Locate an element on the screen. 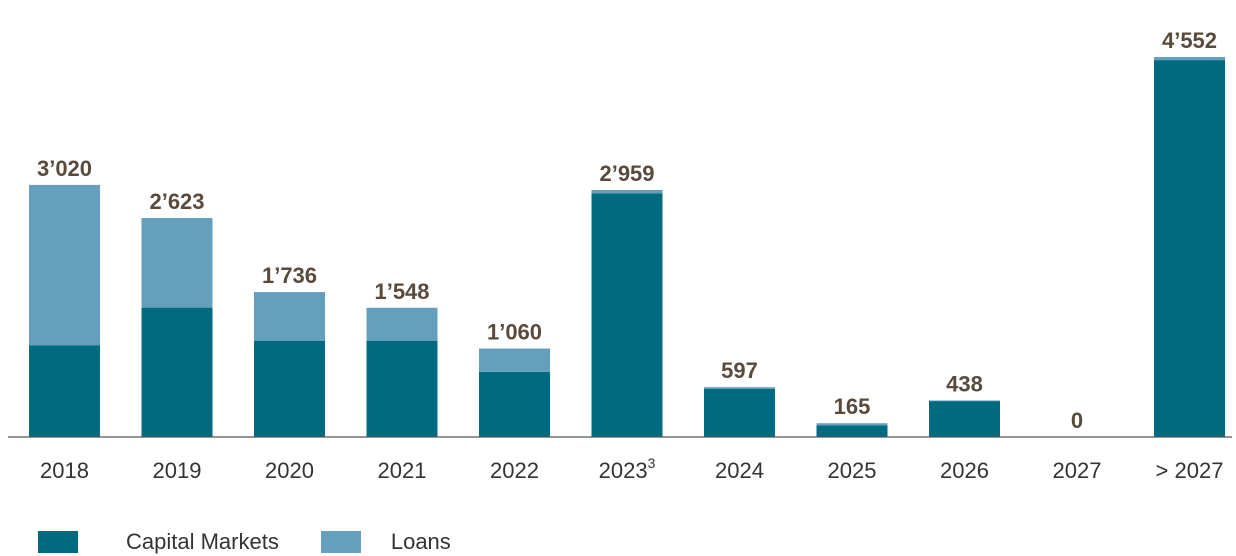 This screenshot has width=1236, height=556. legend-label-capital-markets: Capital Markets is located at coordinates (202, 541).